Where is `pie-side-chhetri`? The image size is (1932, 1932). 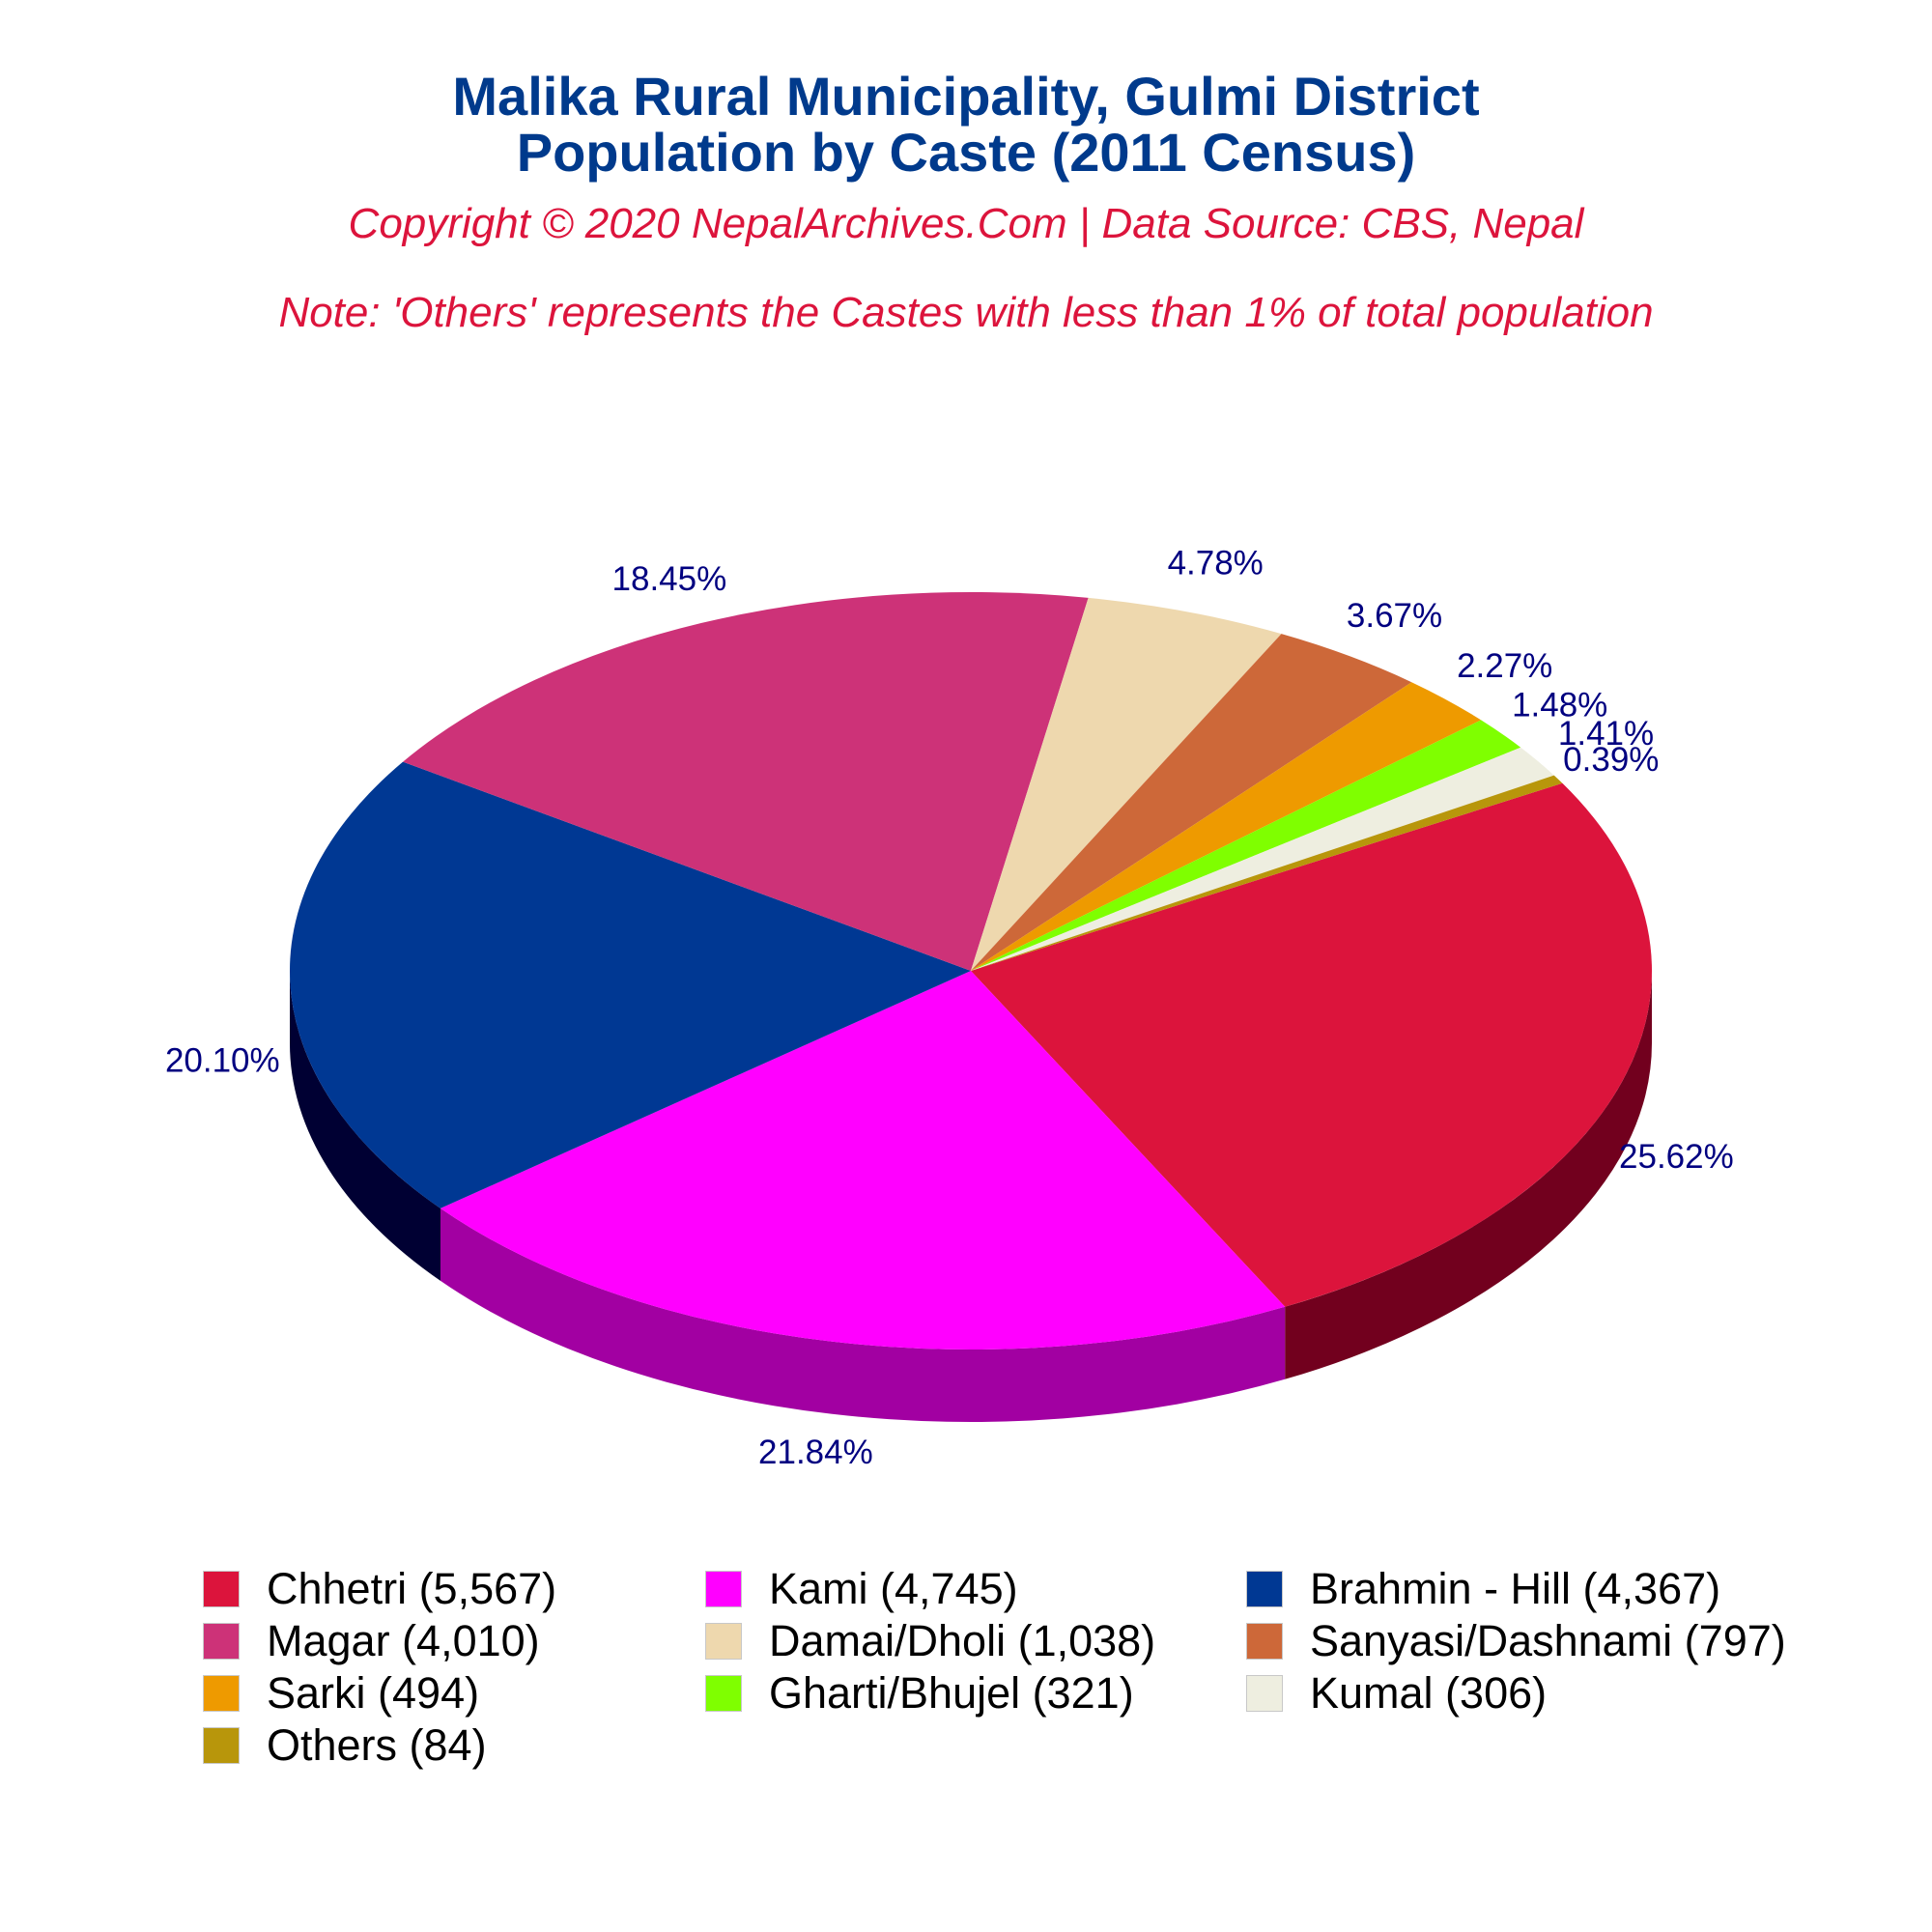 pie-side-chhetri is located at coordinates (1468, 1175).